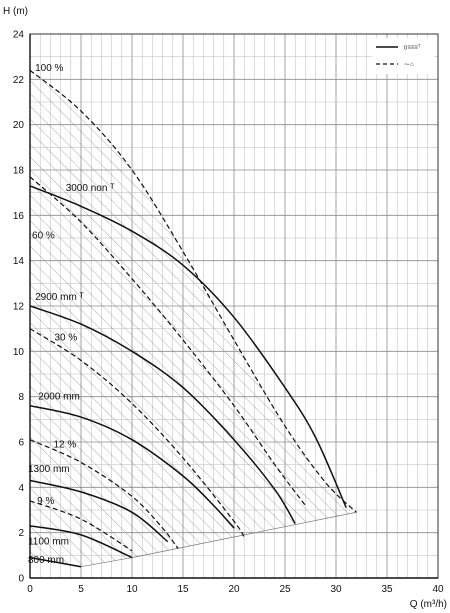 This screenshot has width=450, height=613. What do you see at coordinates (21, 579) in the screenshot?
I see `y-tick-label: 0` at bounding box center [21, 579].